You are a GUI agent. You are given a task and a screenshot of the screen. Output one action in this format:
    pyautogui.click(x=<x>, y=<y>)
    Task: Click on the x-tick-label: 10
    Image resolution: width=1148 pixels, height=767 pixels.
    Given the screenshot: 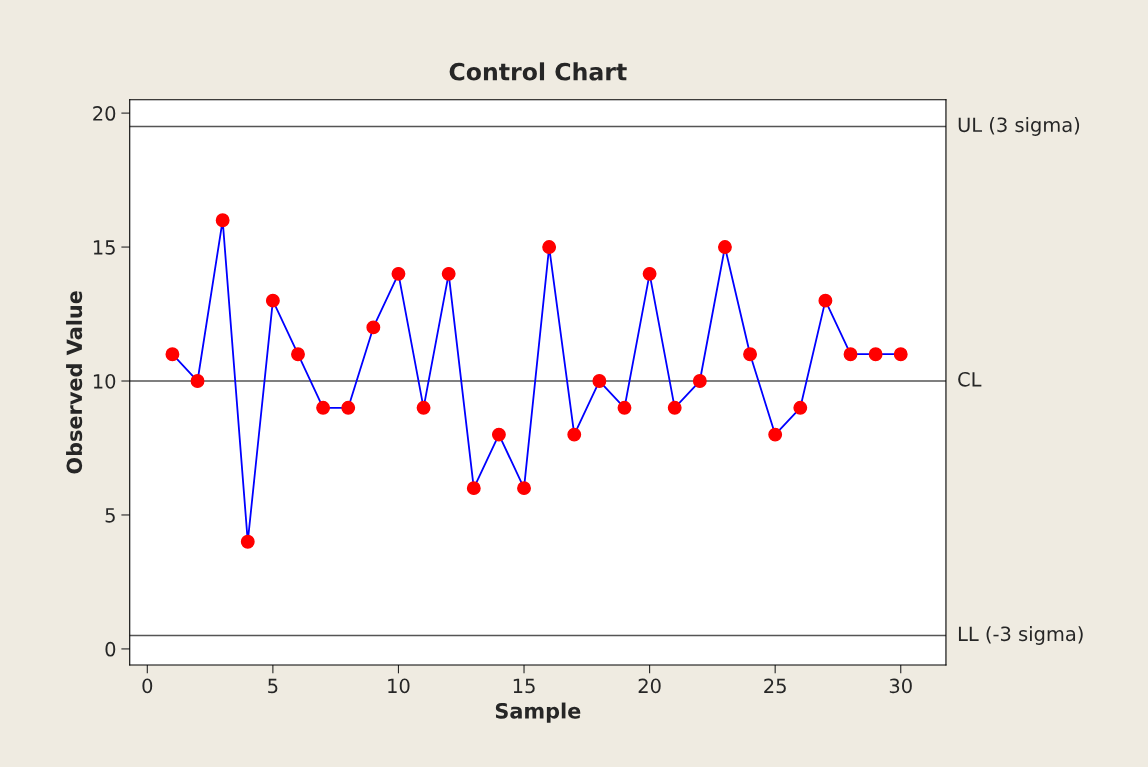 What is the action you would take?
    pyautogui.click(x=399, y=686)
    